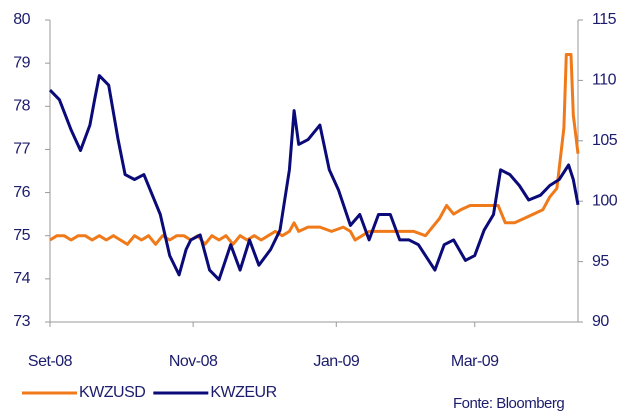  What do you see at coordinates (475, 361) in the screenshot?
I see `x-tick-label: Mar-09` at bounding box center [475, 361].